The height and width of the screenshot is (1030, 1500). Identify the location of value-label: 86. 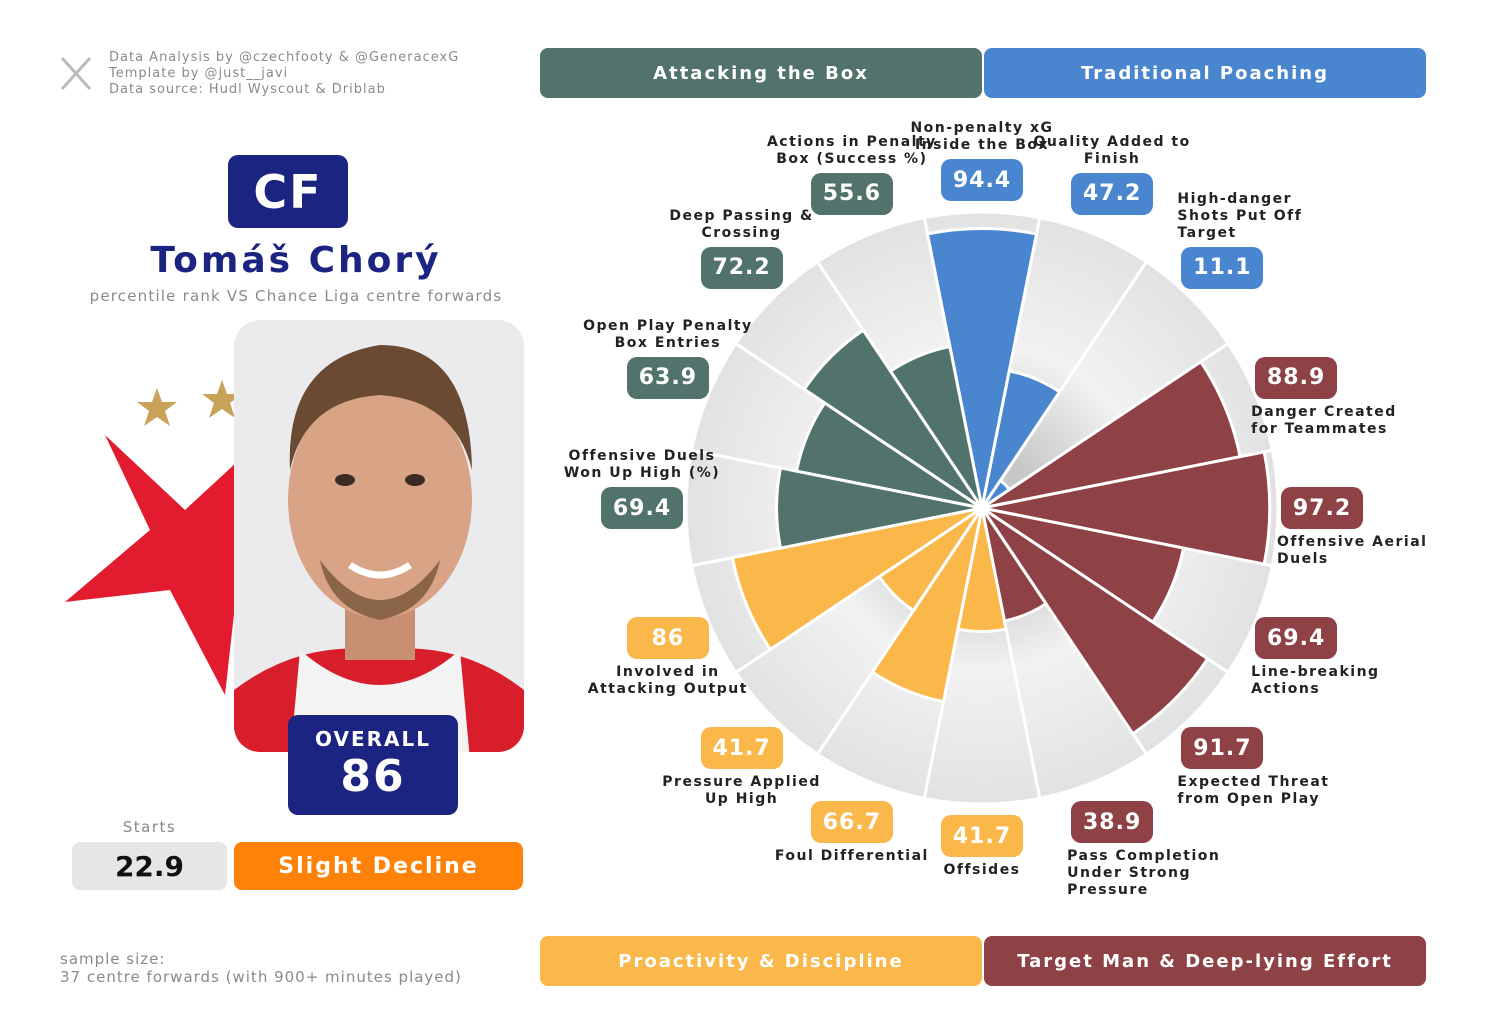
(667, 638).